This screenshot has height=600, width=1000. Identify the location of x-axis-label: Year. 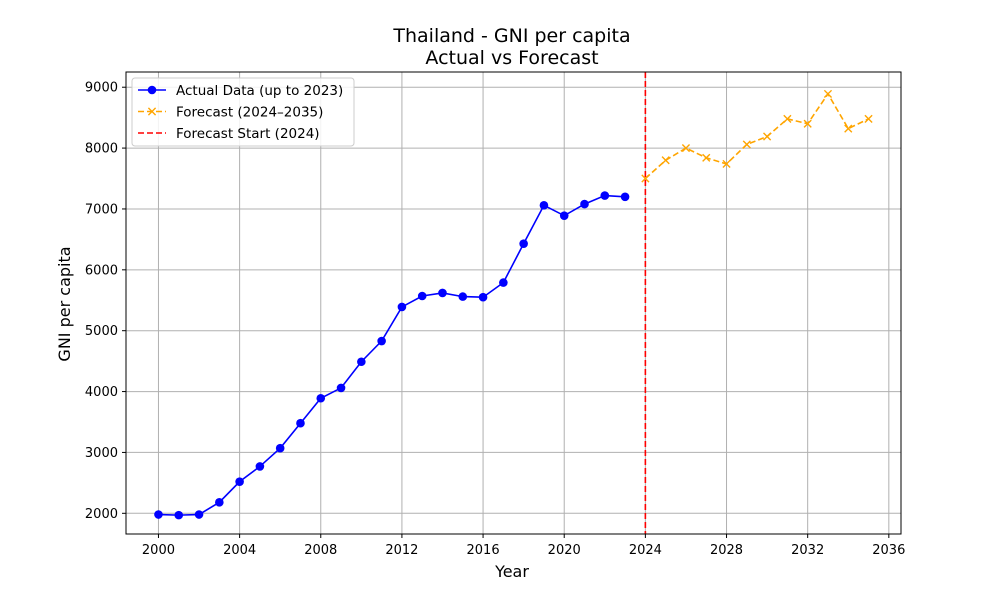
(511, 571).